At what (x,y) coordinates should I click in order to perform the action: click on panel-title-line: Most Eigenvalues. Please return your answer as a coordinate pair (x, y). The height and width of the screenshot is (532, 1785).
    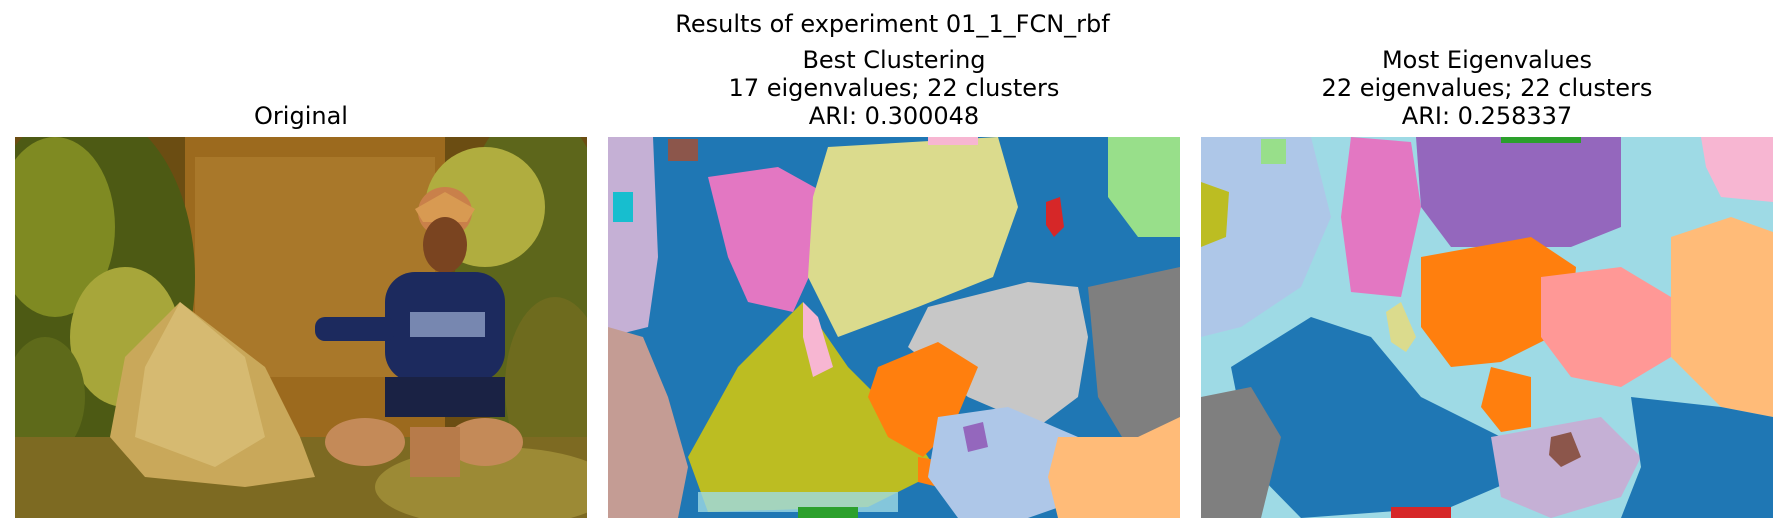
    Looking at the image, I should click on (1487, 60).